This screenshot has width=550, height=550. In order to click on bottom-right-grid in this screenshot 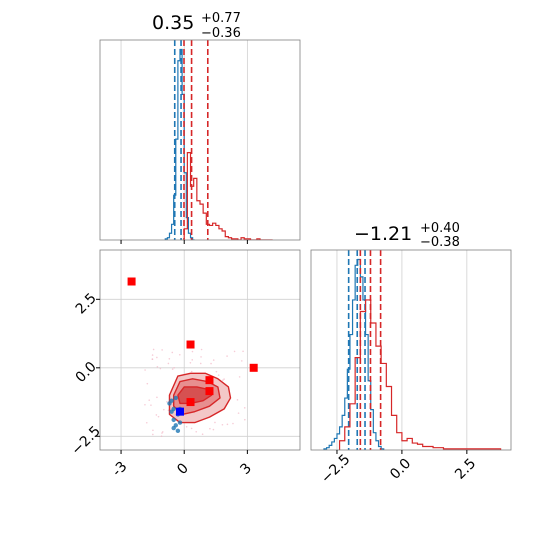, I will do `click(402, 350)`.